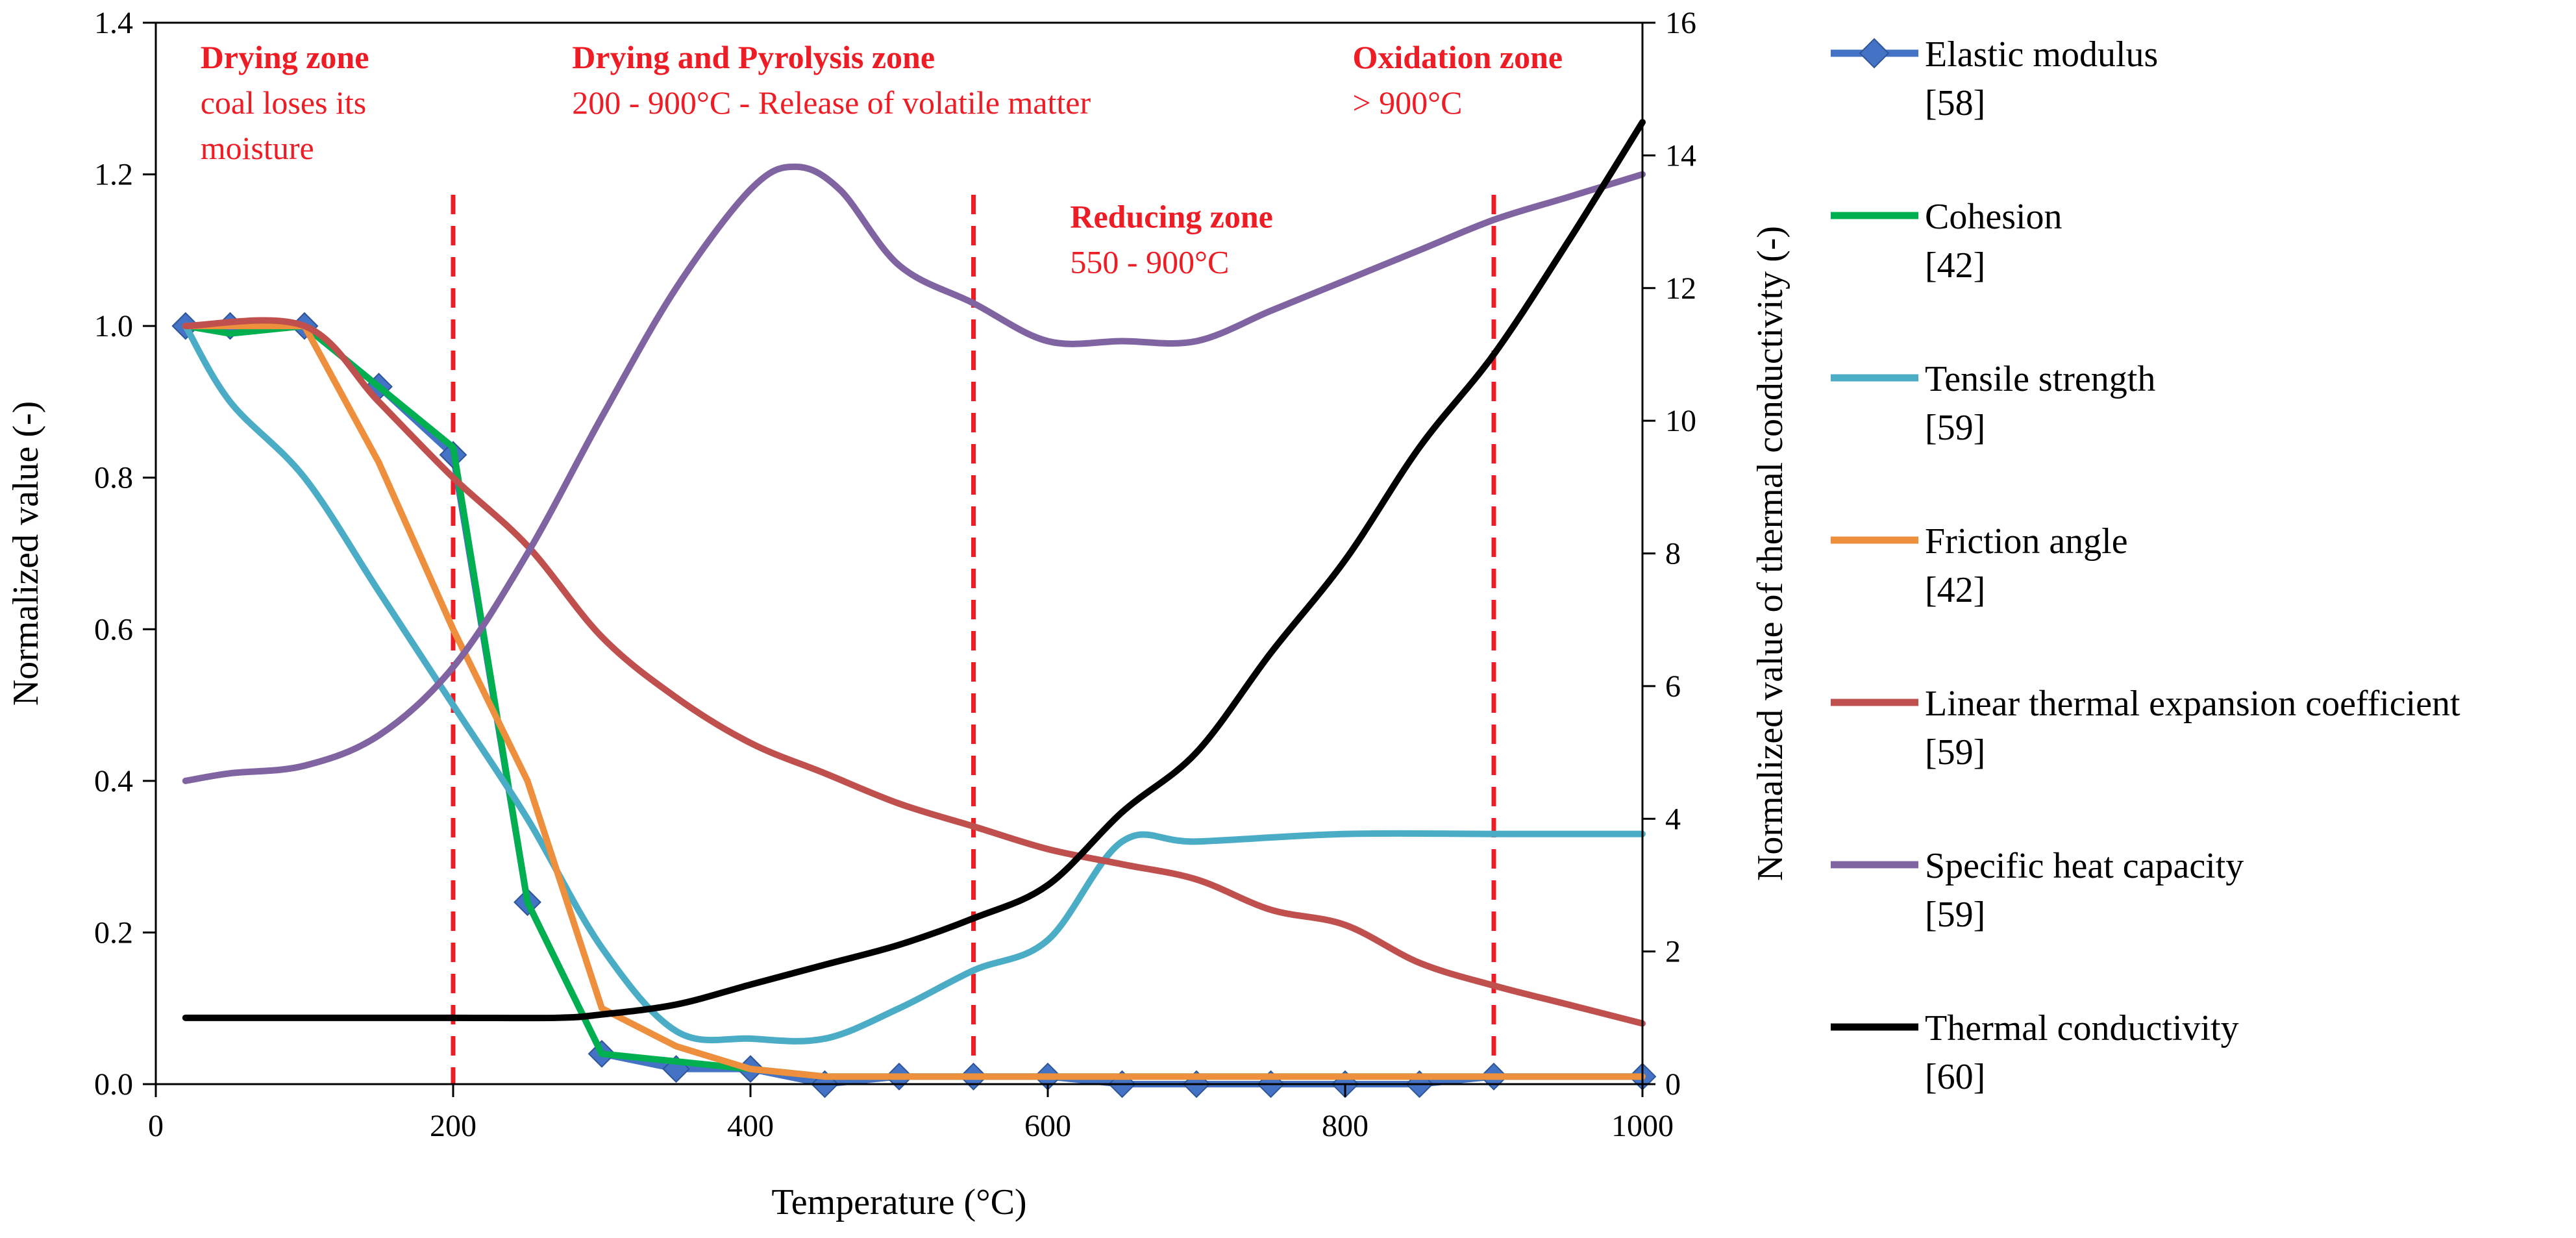 The height and width of the screenshot is (1238, 2576). Describe the element at coordinates (1955, 753) in the screenshot. I see `legend-ref-linear-thermal-expansion-coefficient: [59]` at that location.